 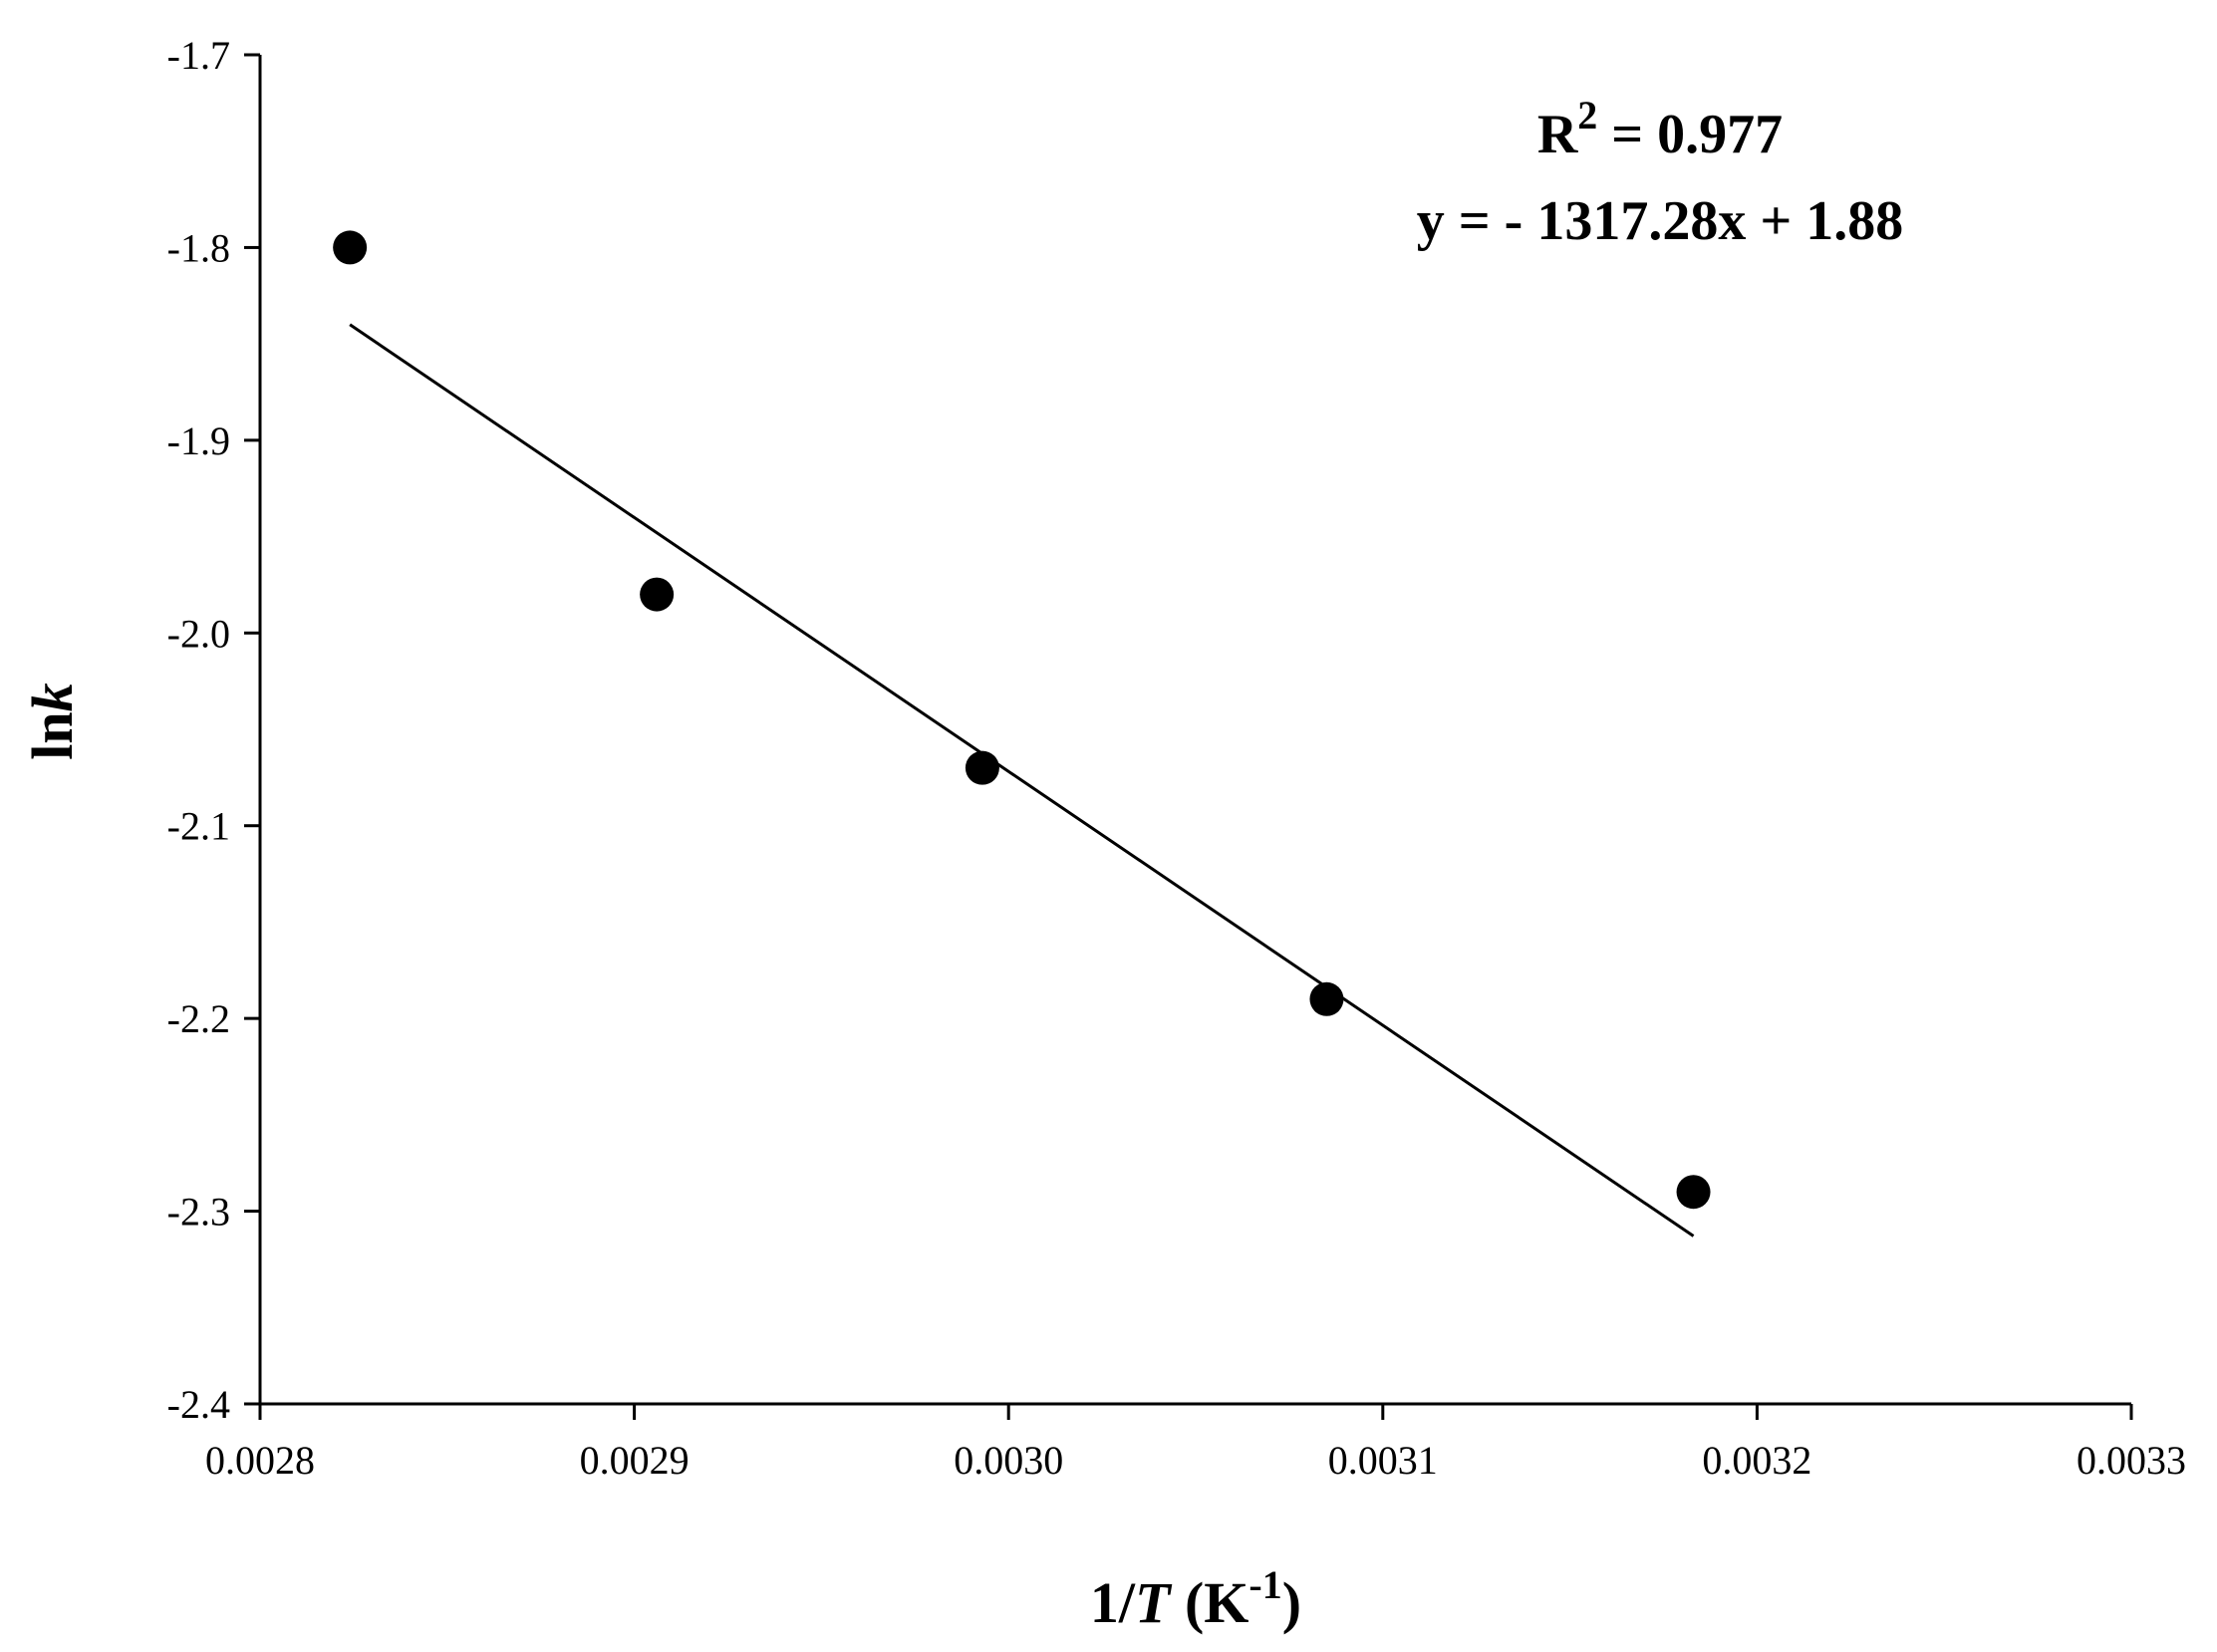 I want to click on y-axis-title: lnk, so click(x=52, y=721).